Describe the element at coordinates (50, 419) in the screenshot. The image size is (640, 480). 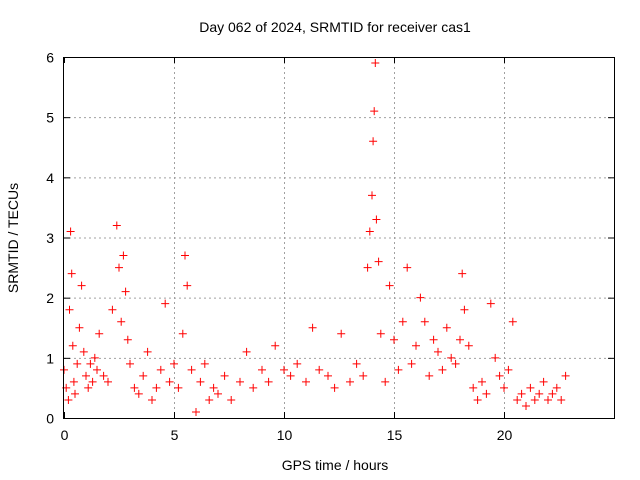
I see `y-tick-label: 0` at that location.